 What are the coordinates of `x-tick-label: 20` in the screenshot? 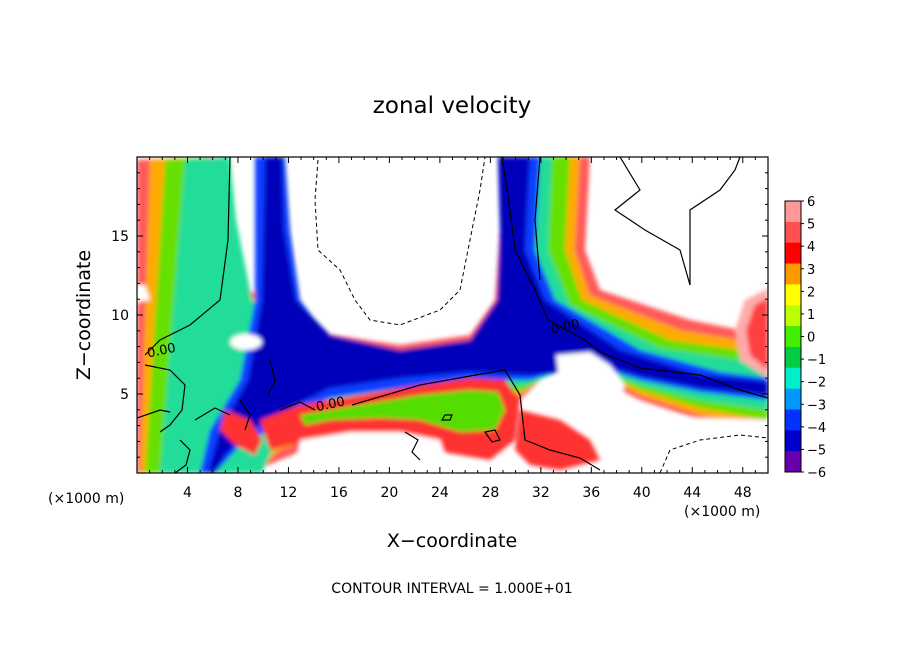 It's located at (389, 493).